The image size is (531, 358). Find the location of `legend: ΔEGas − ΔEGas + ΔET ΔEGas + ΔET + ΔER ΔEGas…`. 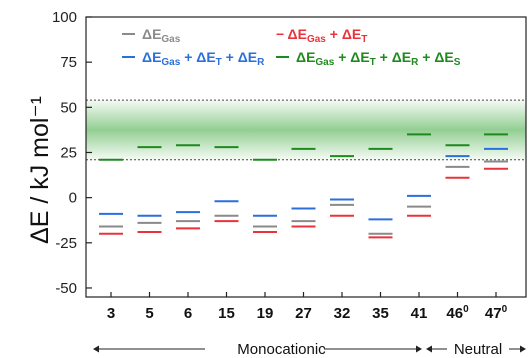

legend: ΔEGas − ΔEGas + ΔET ΔEGas + ΔET + ΔER ΔEGas… is located at coordinates (291, 47).